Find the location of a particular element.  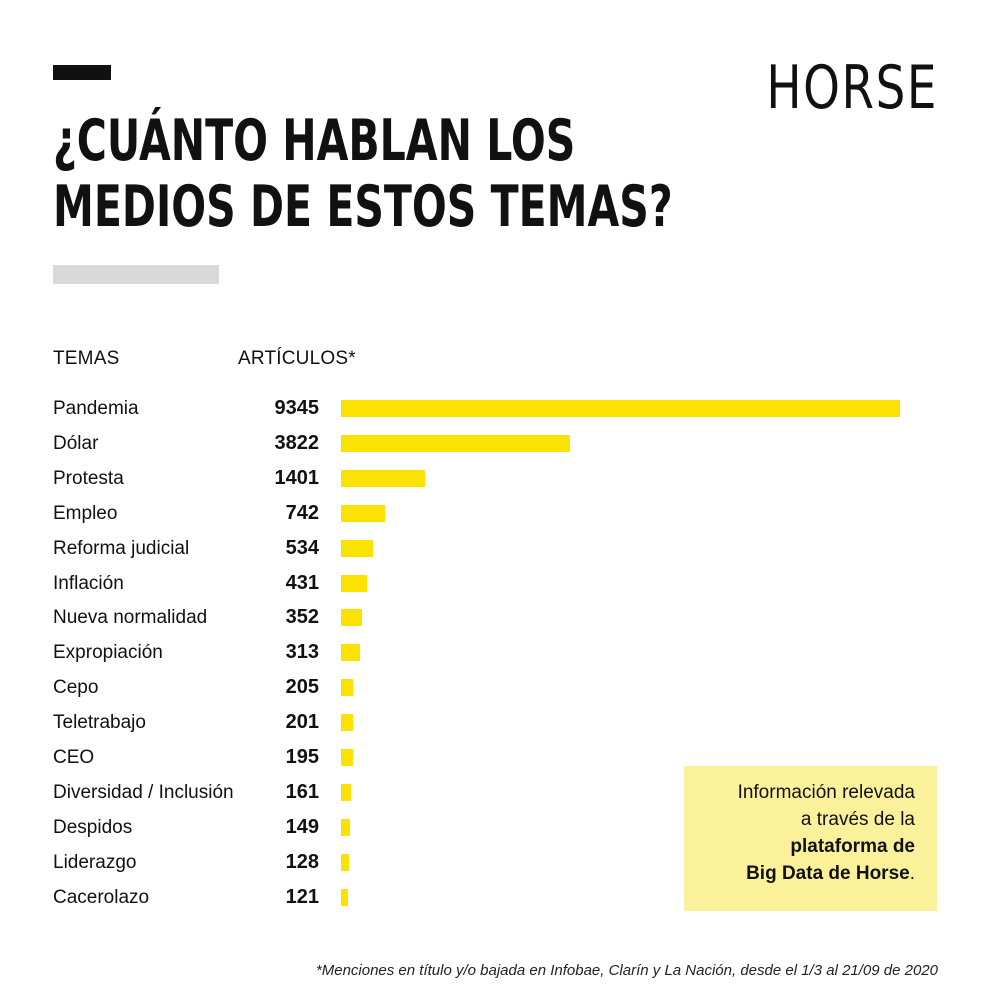

category-label: Cacerolazo is located at coordinates (101, 897).